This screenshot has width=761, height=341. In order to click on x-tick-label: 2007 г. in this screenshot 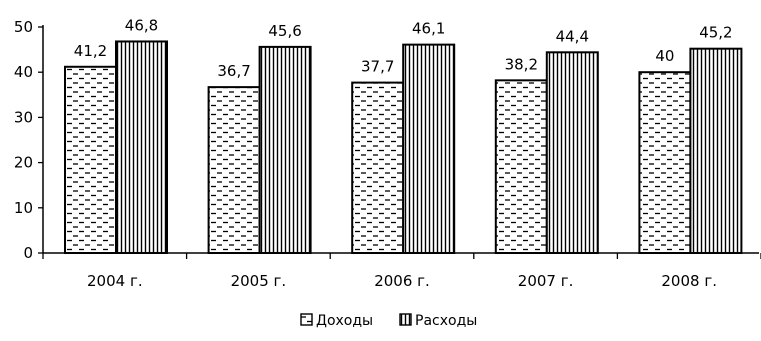, I will do `click(546, 281)`.